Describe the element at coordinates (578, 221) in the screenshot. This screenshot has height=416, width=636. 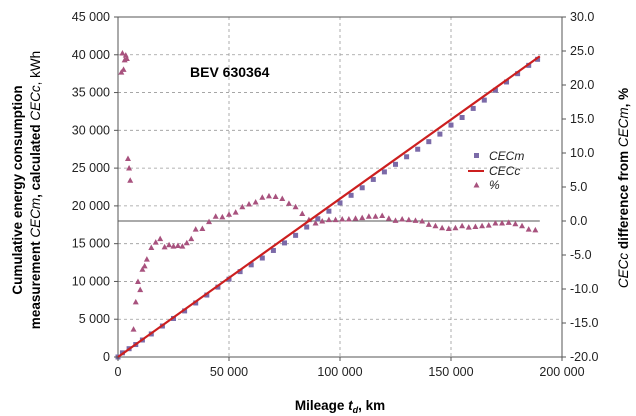
I see `right-tick-label: 0.0` at that location.